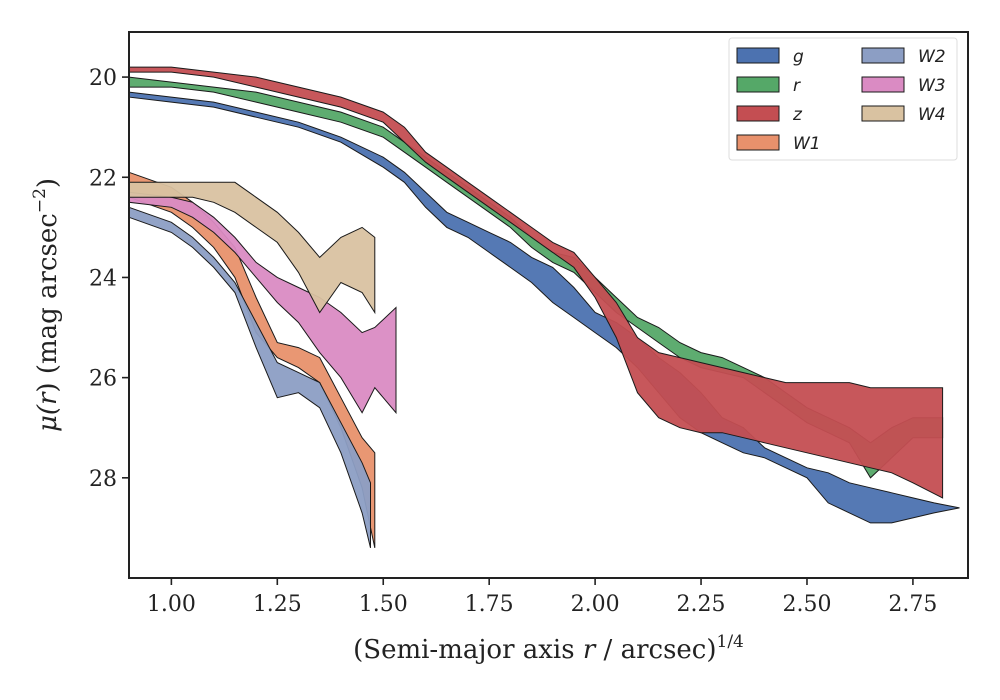  Describe the element at coordinates (277, 604) in the screenshot. I see `x-tick-label: 1.25` at that location.